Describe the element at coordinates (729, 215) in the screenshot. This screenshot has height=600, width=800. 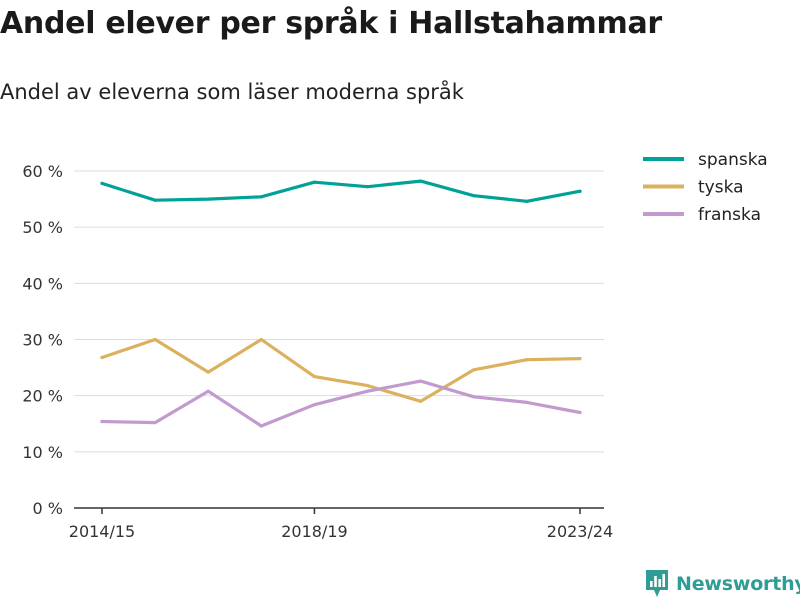
I see `legend-label-franska: franska` at that location.